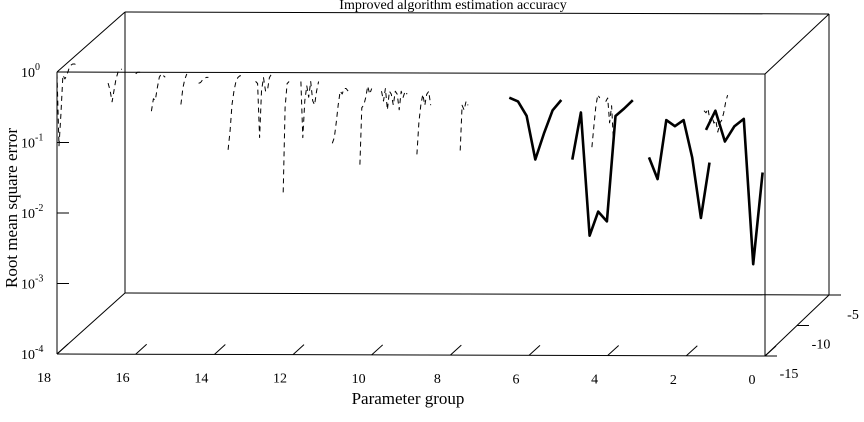  I want to click on y-tick-label: 10⁻², so click(32, 212).